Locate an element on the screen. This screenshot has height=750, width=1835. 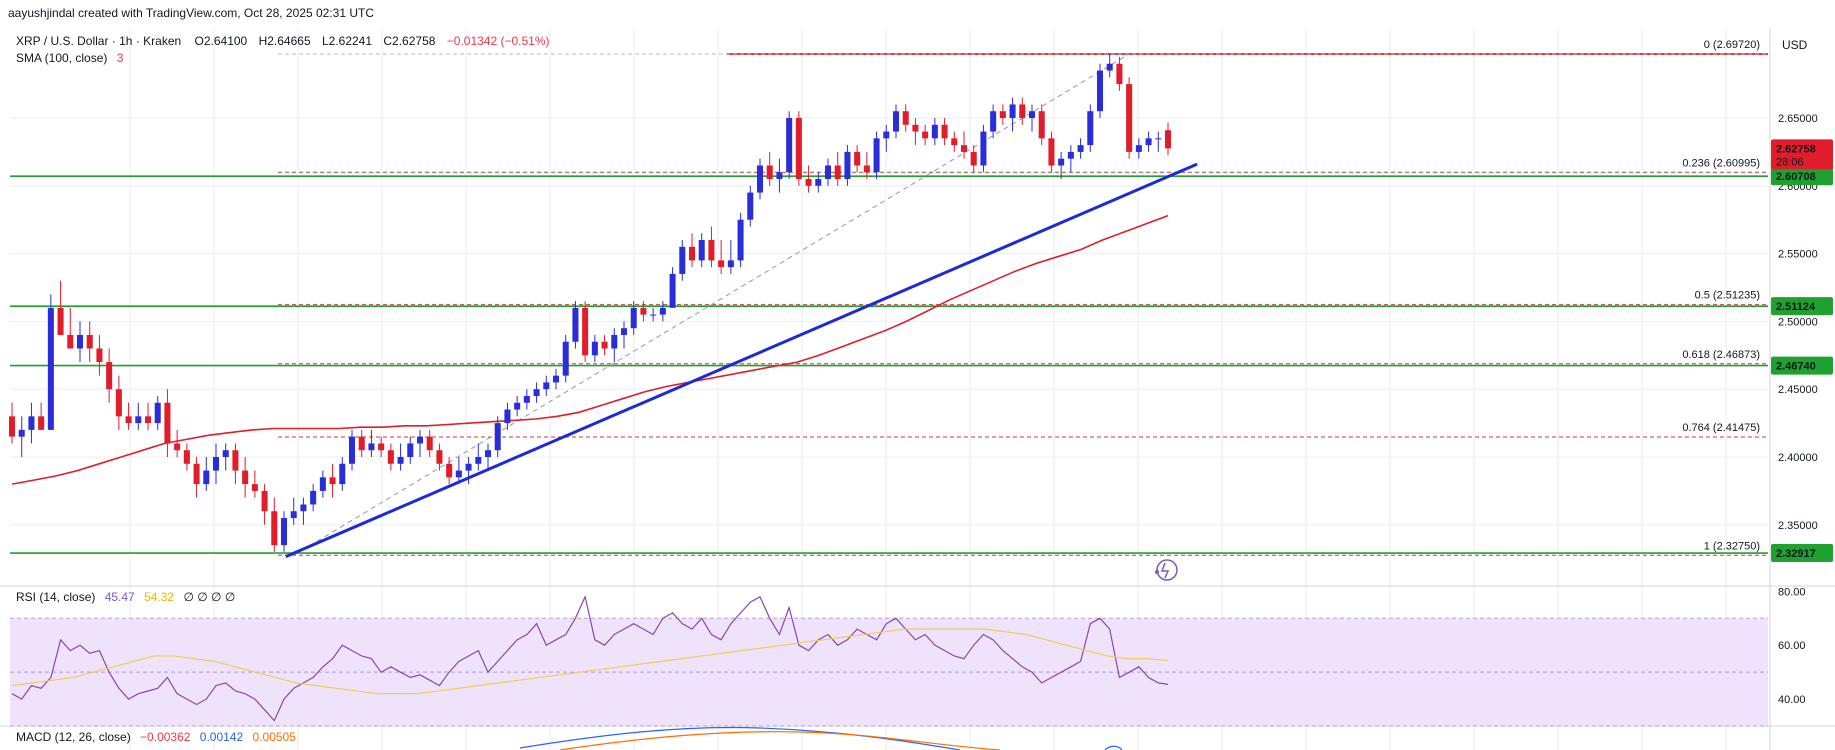
level-tag: 2.51124 is located at coordinates (1796, 307).